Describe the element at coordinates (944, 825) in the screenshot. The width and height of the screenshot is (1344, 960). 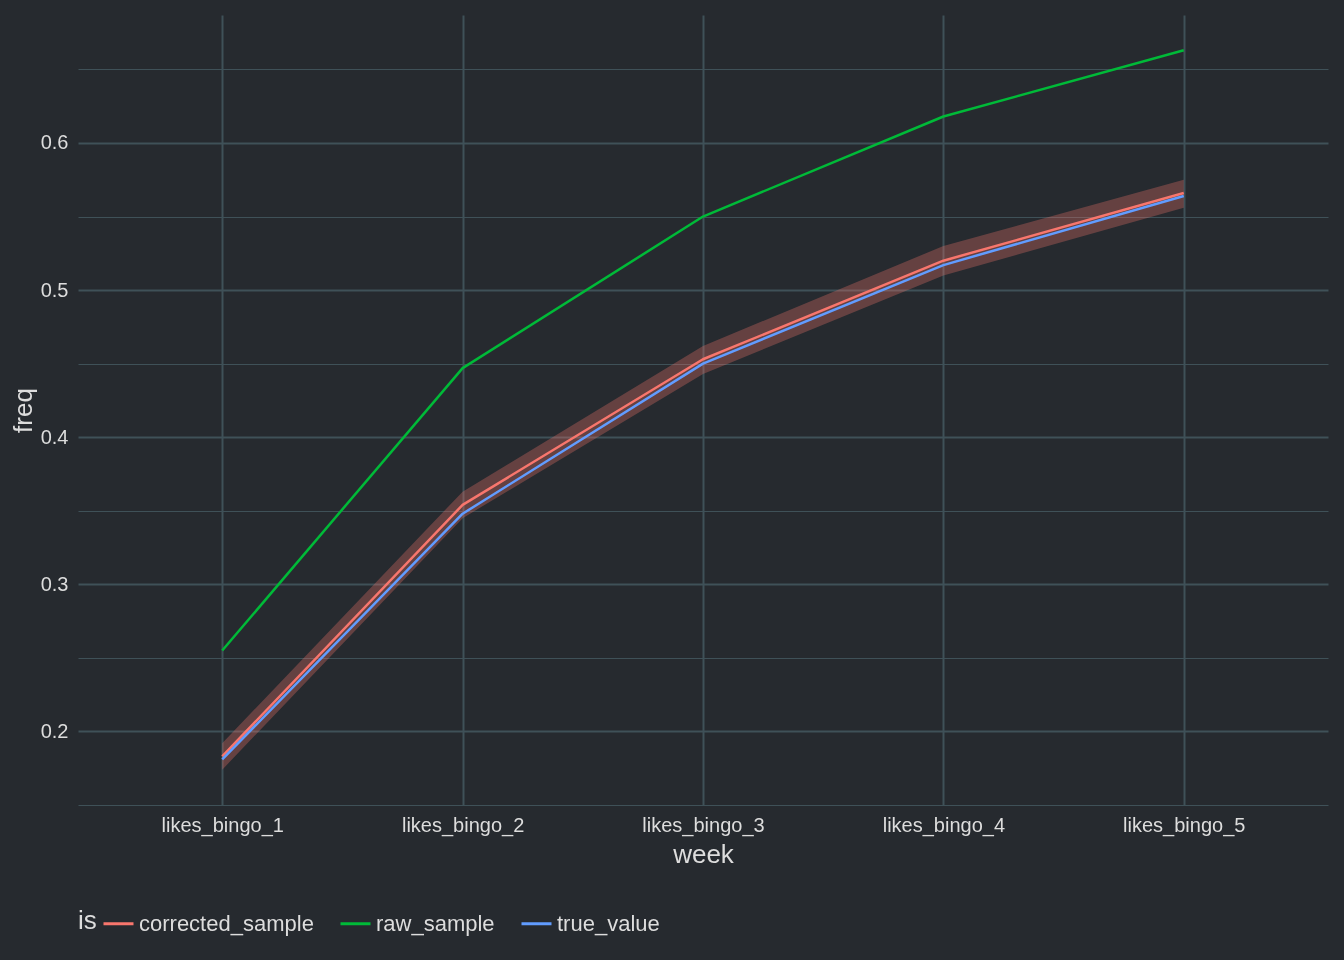
I see `x-tick-label: likes_bingo_4` at that location.